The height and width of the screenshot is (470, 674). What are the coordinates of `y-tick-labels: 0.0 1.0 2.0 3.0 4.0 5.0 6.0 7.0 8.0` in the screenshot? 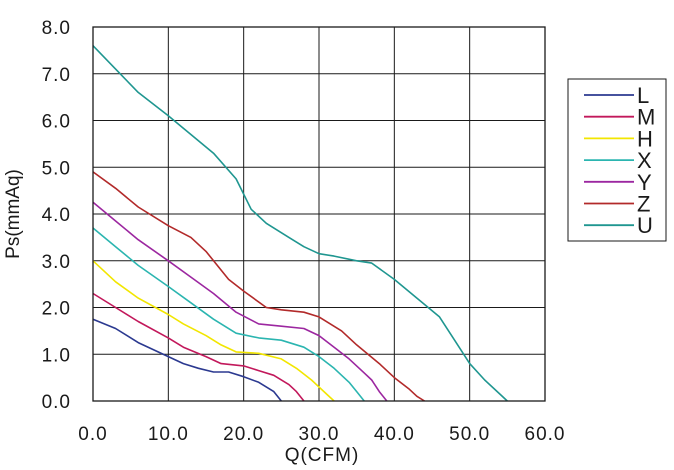 It's located at (56, 215).